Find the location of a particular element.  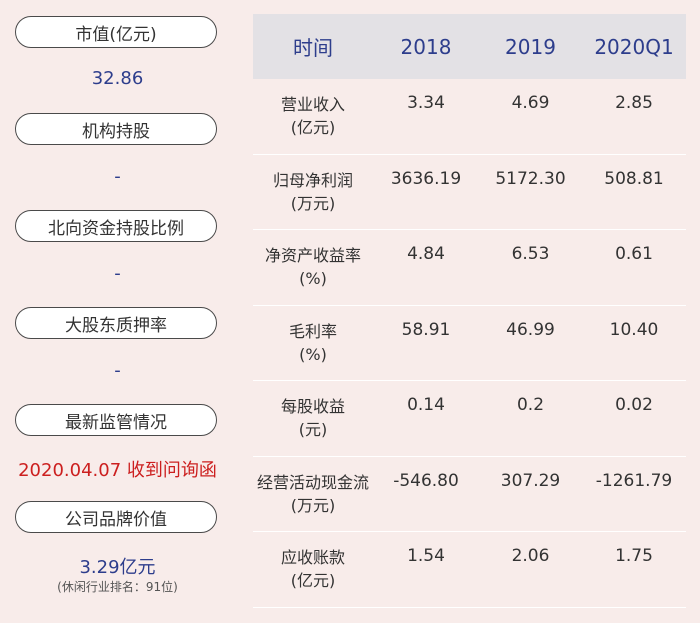

row-label: 每股收益 (元) is located at coordinates (313, 418).